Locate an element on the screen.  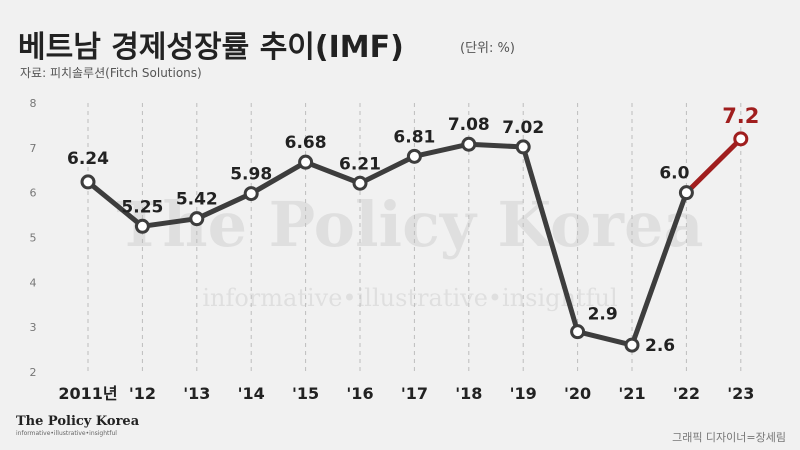
data-label: 6.0 is located at coordinates (674, 174).